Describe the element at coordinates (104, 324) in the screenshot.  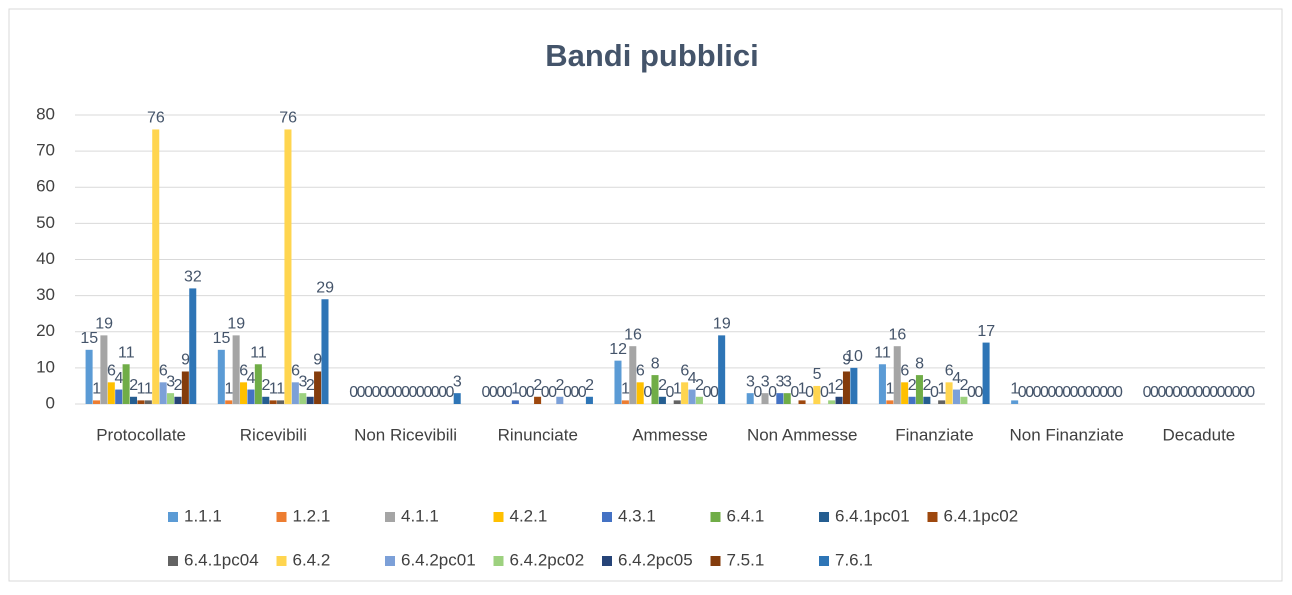
I see `data-label: 19` at that location.